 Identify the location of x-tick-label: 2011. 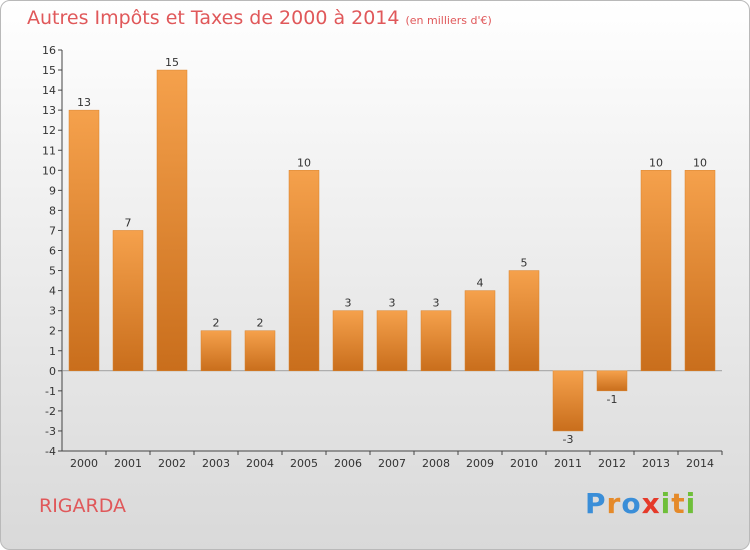
(568, 463).